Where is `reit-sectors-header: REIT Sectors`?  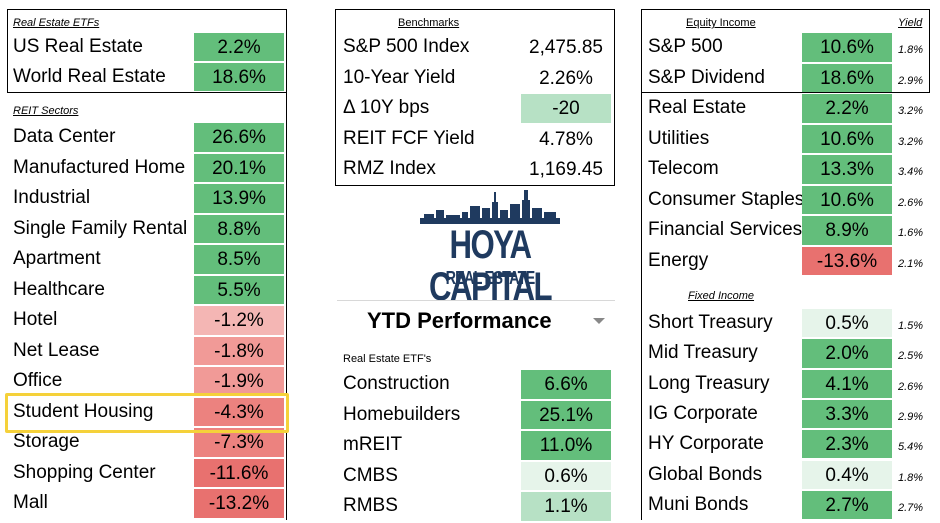
reit-sectors-header: REIT Sectors is located at coordinates (46, 111).